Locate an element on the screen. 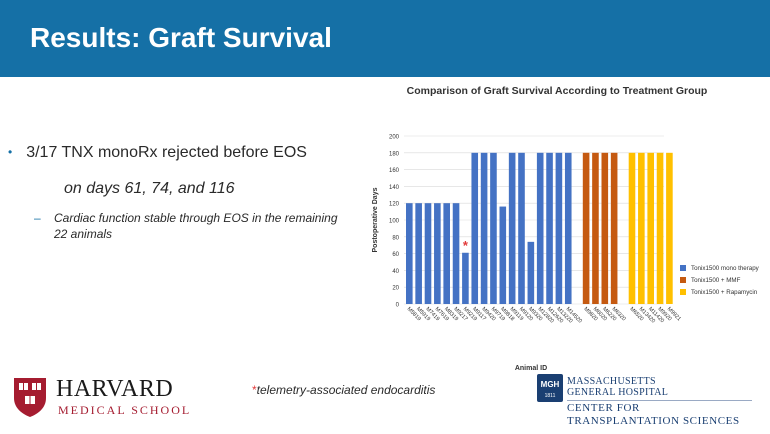 This screenshot has height=434, width=770. harvard-name: HARVARD is located at coordinates (115, 389).